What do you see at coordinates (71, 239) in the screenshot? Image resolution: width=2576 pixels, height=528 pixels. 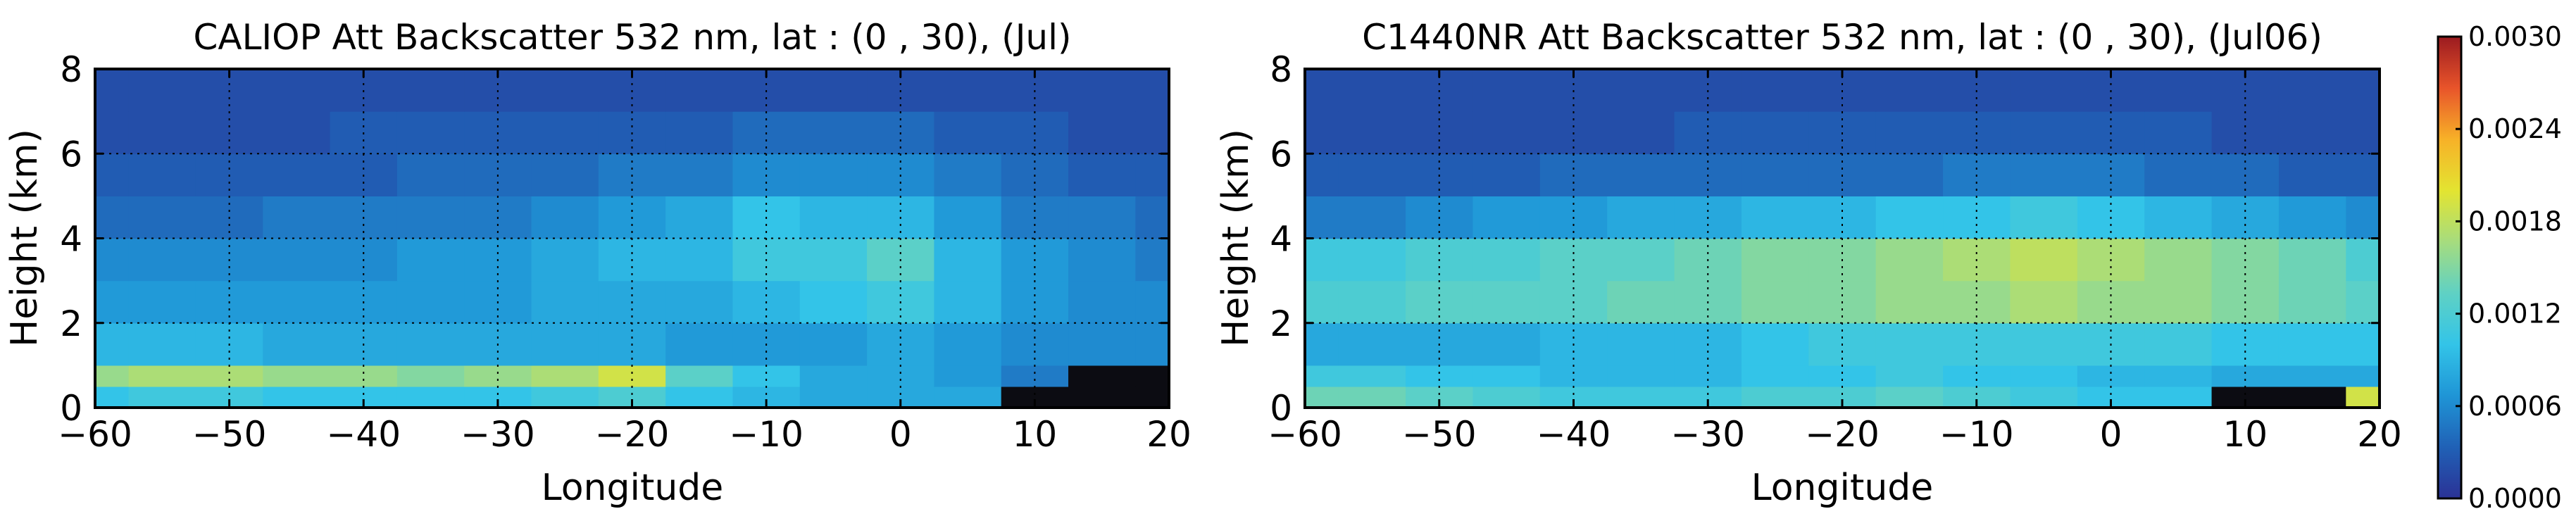 I see `y-tick-label: 4` at bounding box center [71, 239].